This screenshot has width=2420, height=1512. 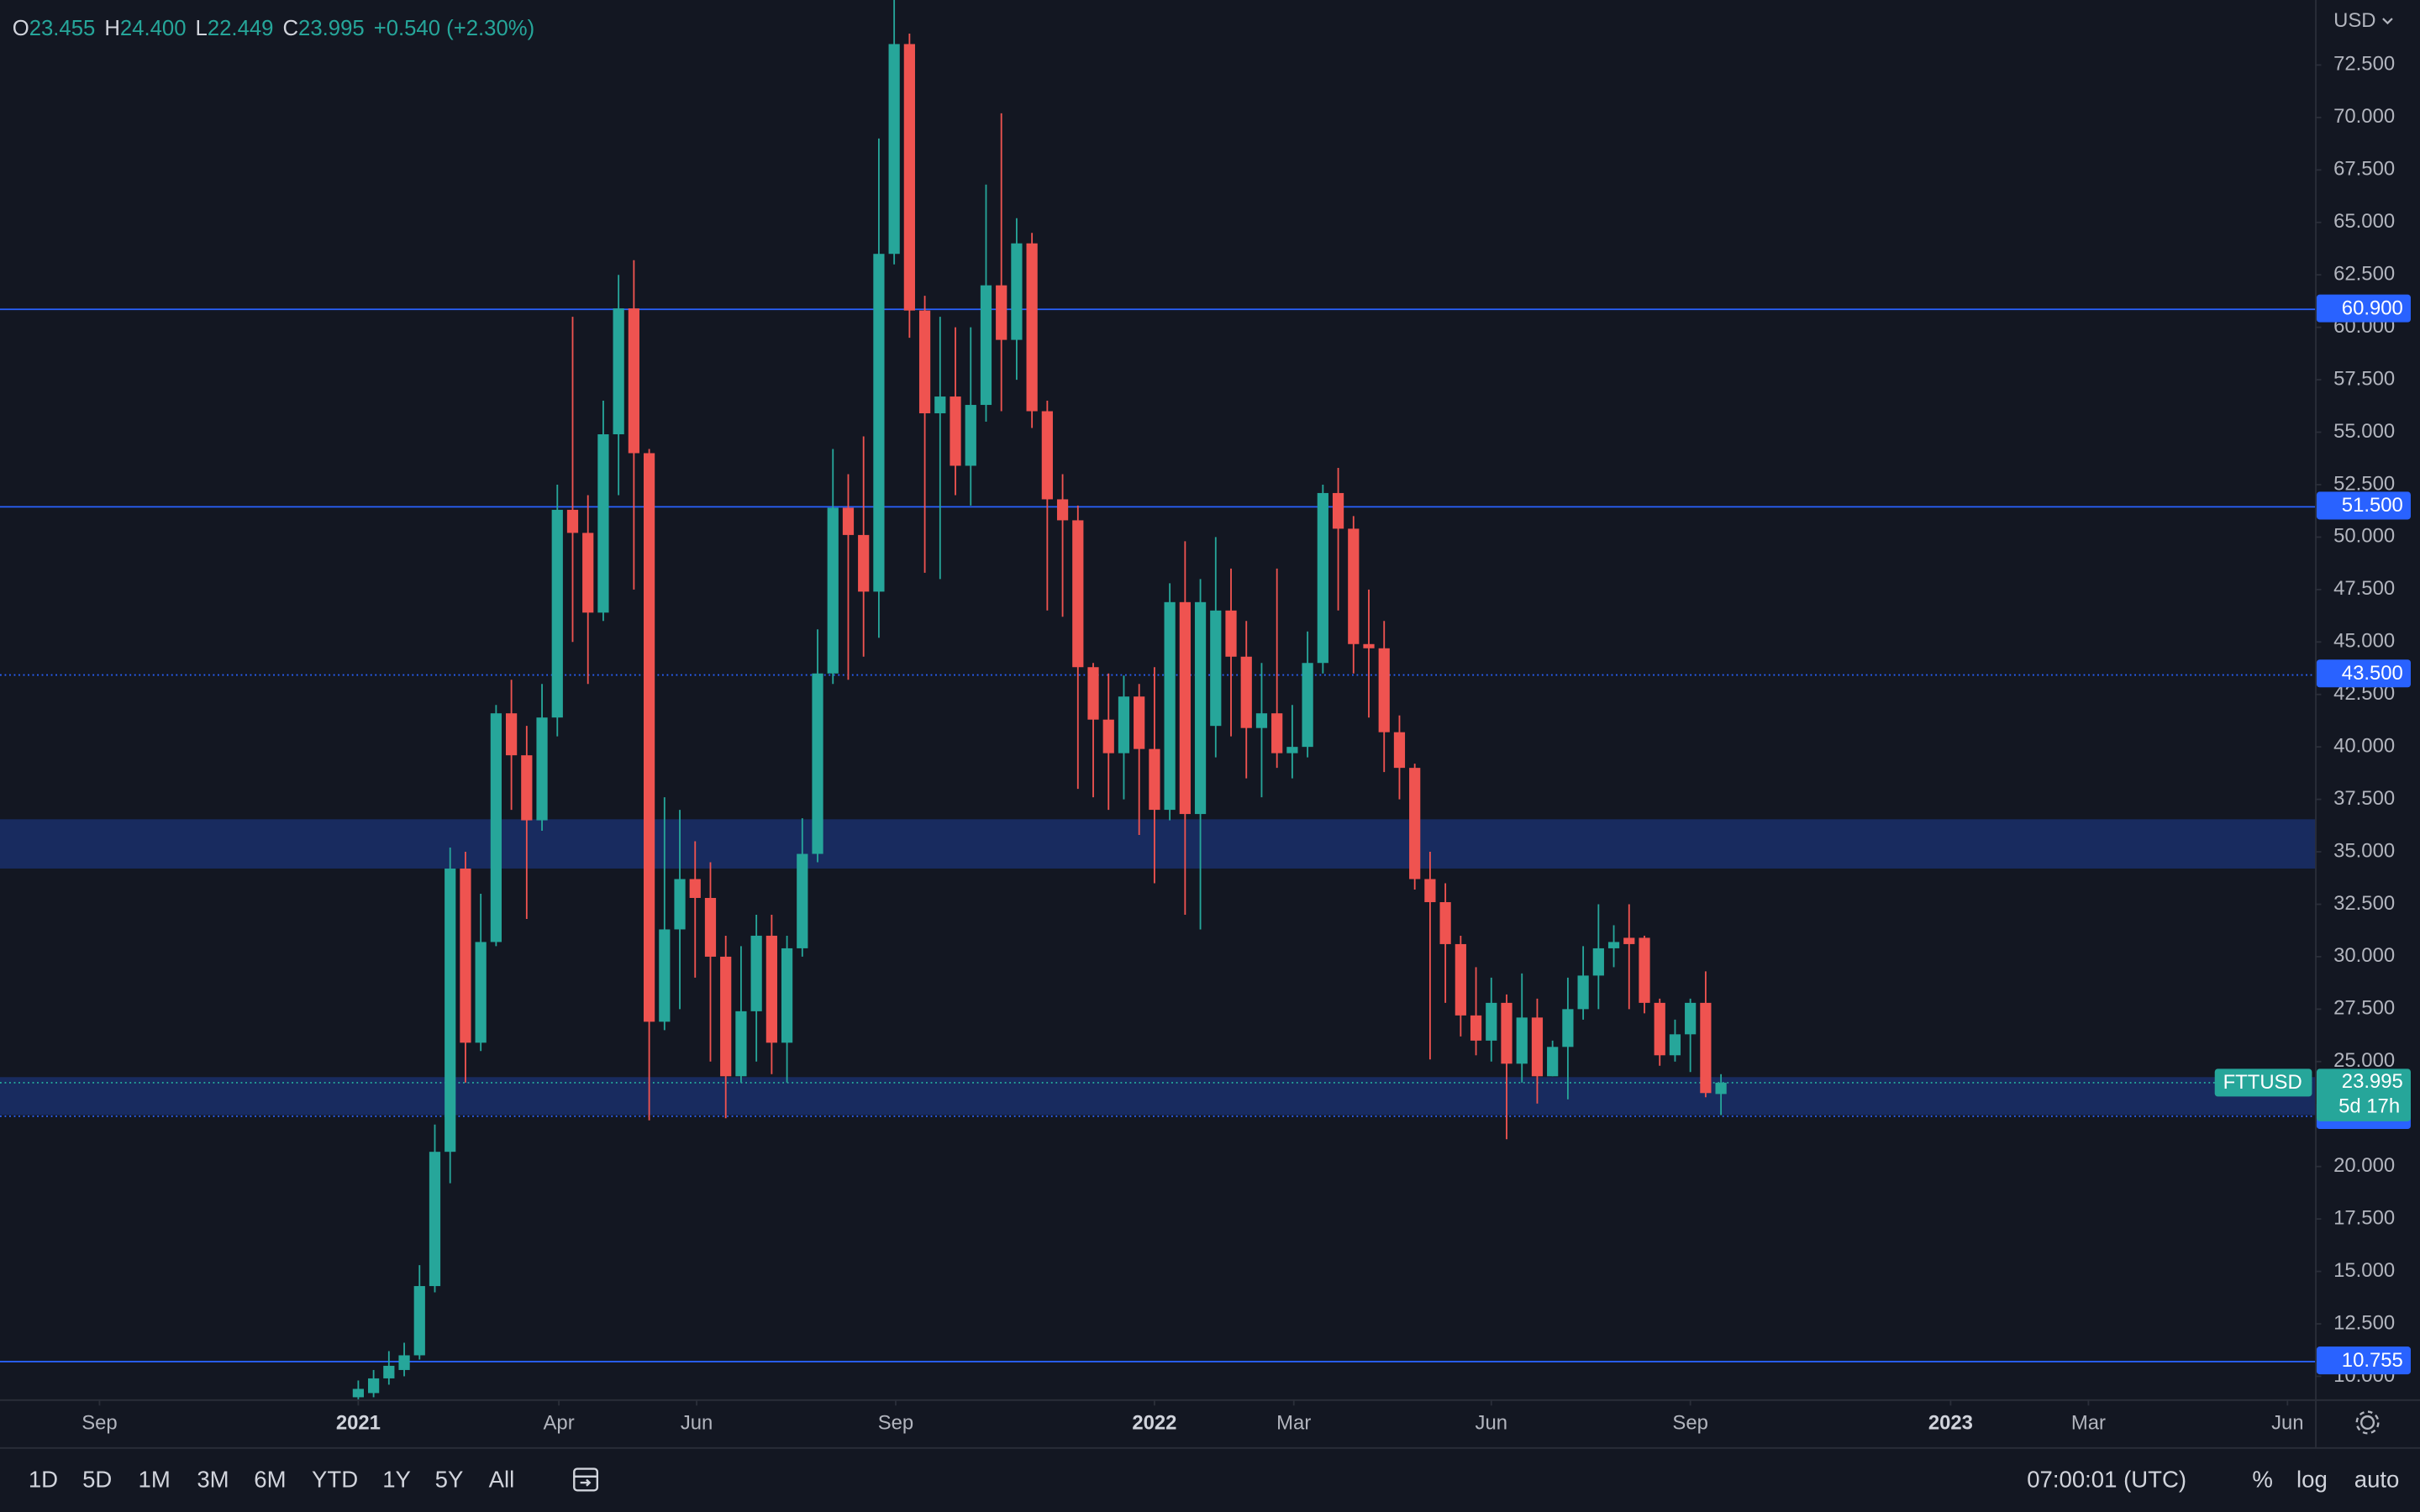 What do you see at coordinates (2364, 588) in the screenshot?
I see `y-tick-label: 47.500` at bounding box center [2364, 588].